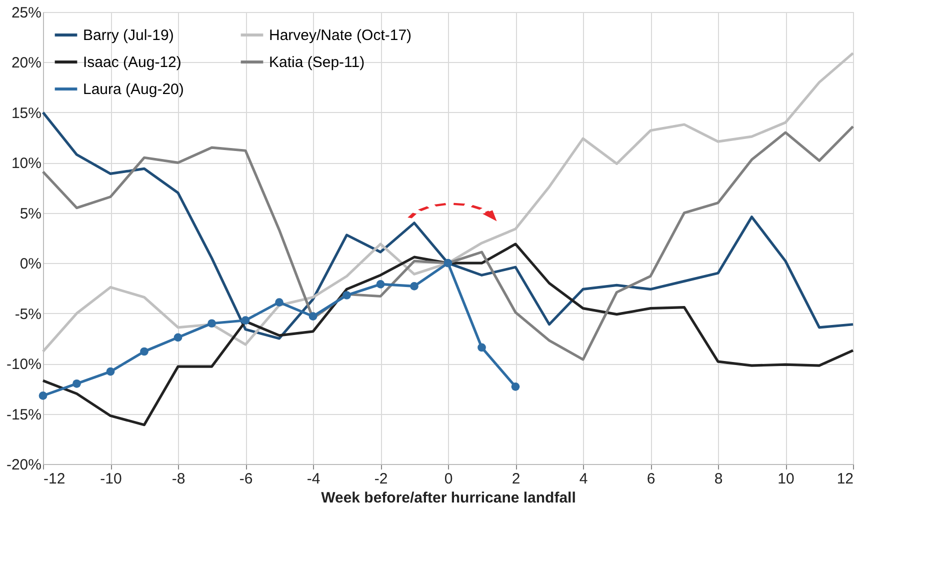 The image size is (941, 588). Describe the element at coordinates (31, 213) in the screenshot. I see `y-tick-label: 5%` at that location.